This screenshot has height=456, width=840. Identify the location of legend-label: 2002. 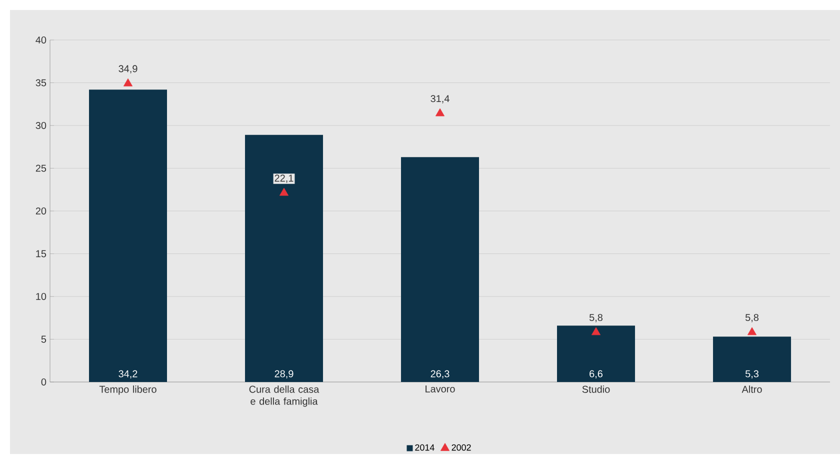
(461, 447).